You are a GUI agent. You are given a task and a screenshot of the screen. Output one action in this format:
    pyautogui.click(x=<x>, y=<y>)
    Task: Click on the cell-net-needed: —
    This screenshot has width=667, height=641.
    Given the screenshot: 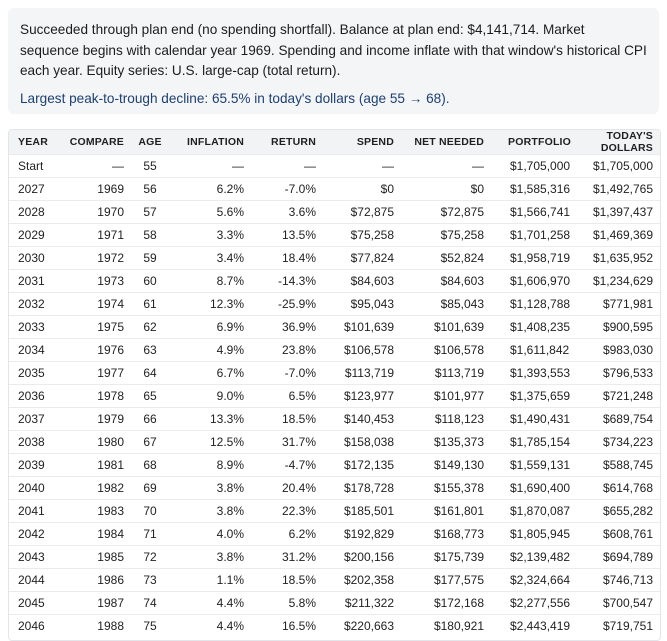 What is the action you would take?
    pyautogui.click(x=444, y=166)
    